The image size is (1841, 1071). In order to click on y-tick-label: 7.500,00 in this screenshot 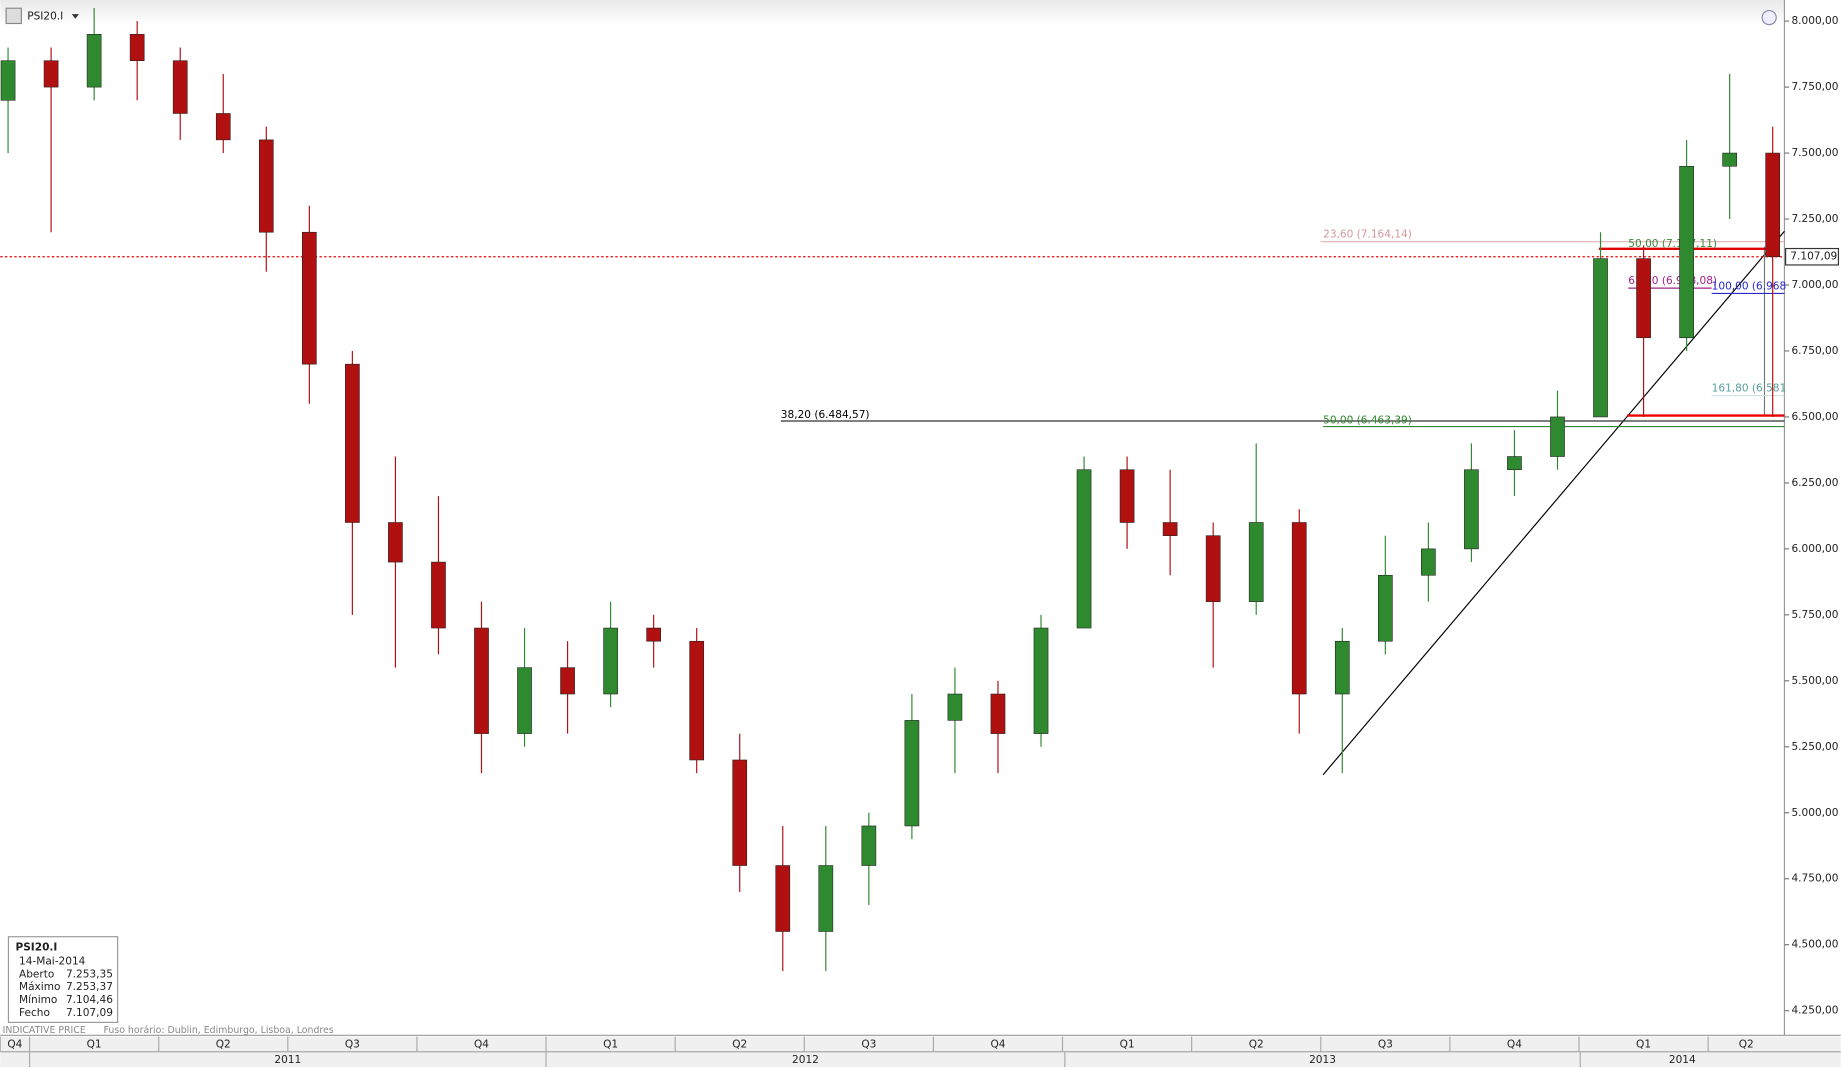, I will do `click(1814, 153)`.